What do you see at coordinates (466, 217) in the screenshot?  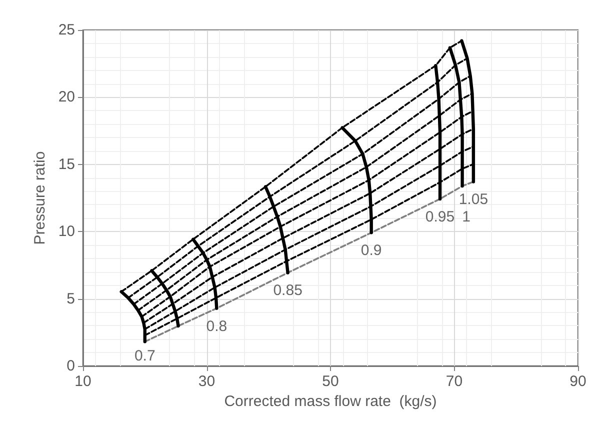 I see `annotation: 1` at bounding box center [466, 217].